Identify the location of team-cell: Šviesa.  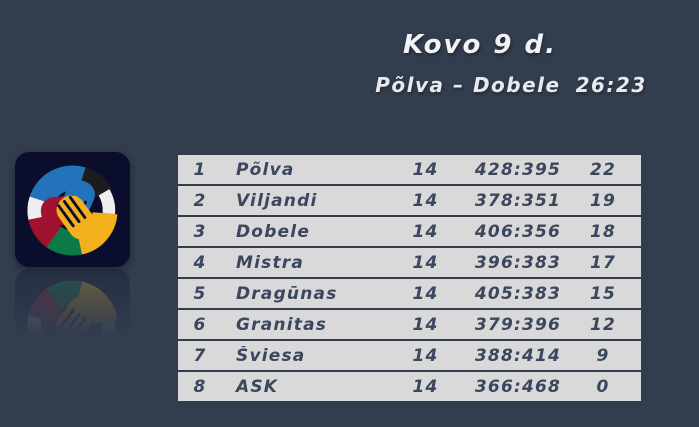
(271, 355).